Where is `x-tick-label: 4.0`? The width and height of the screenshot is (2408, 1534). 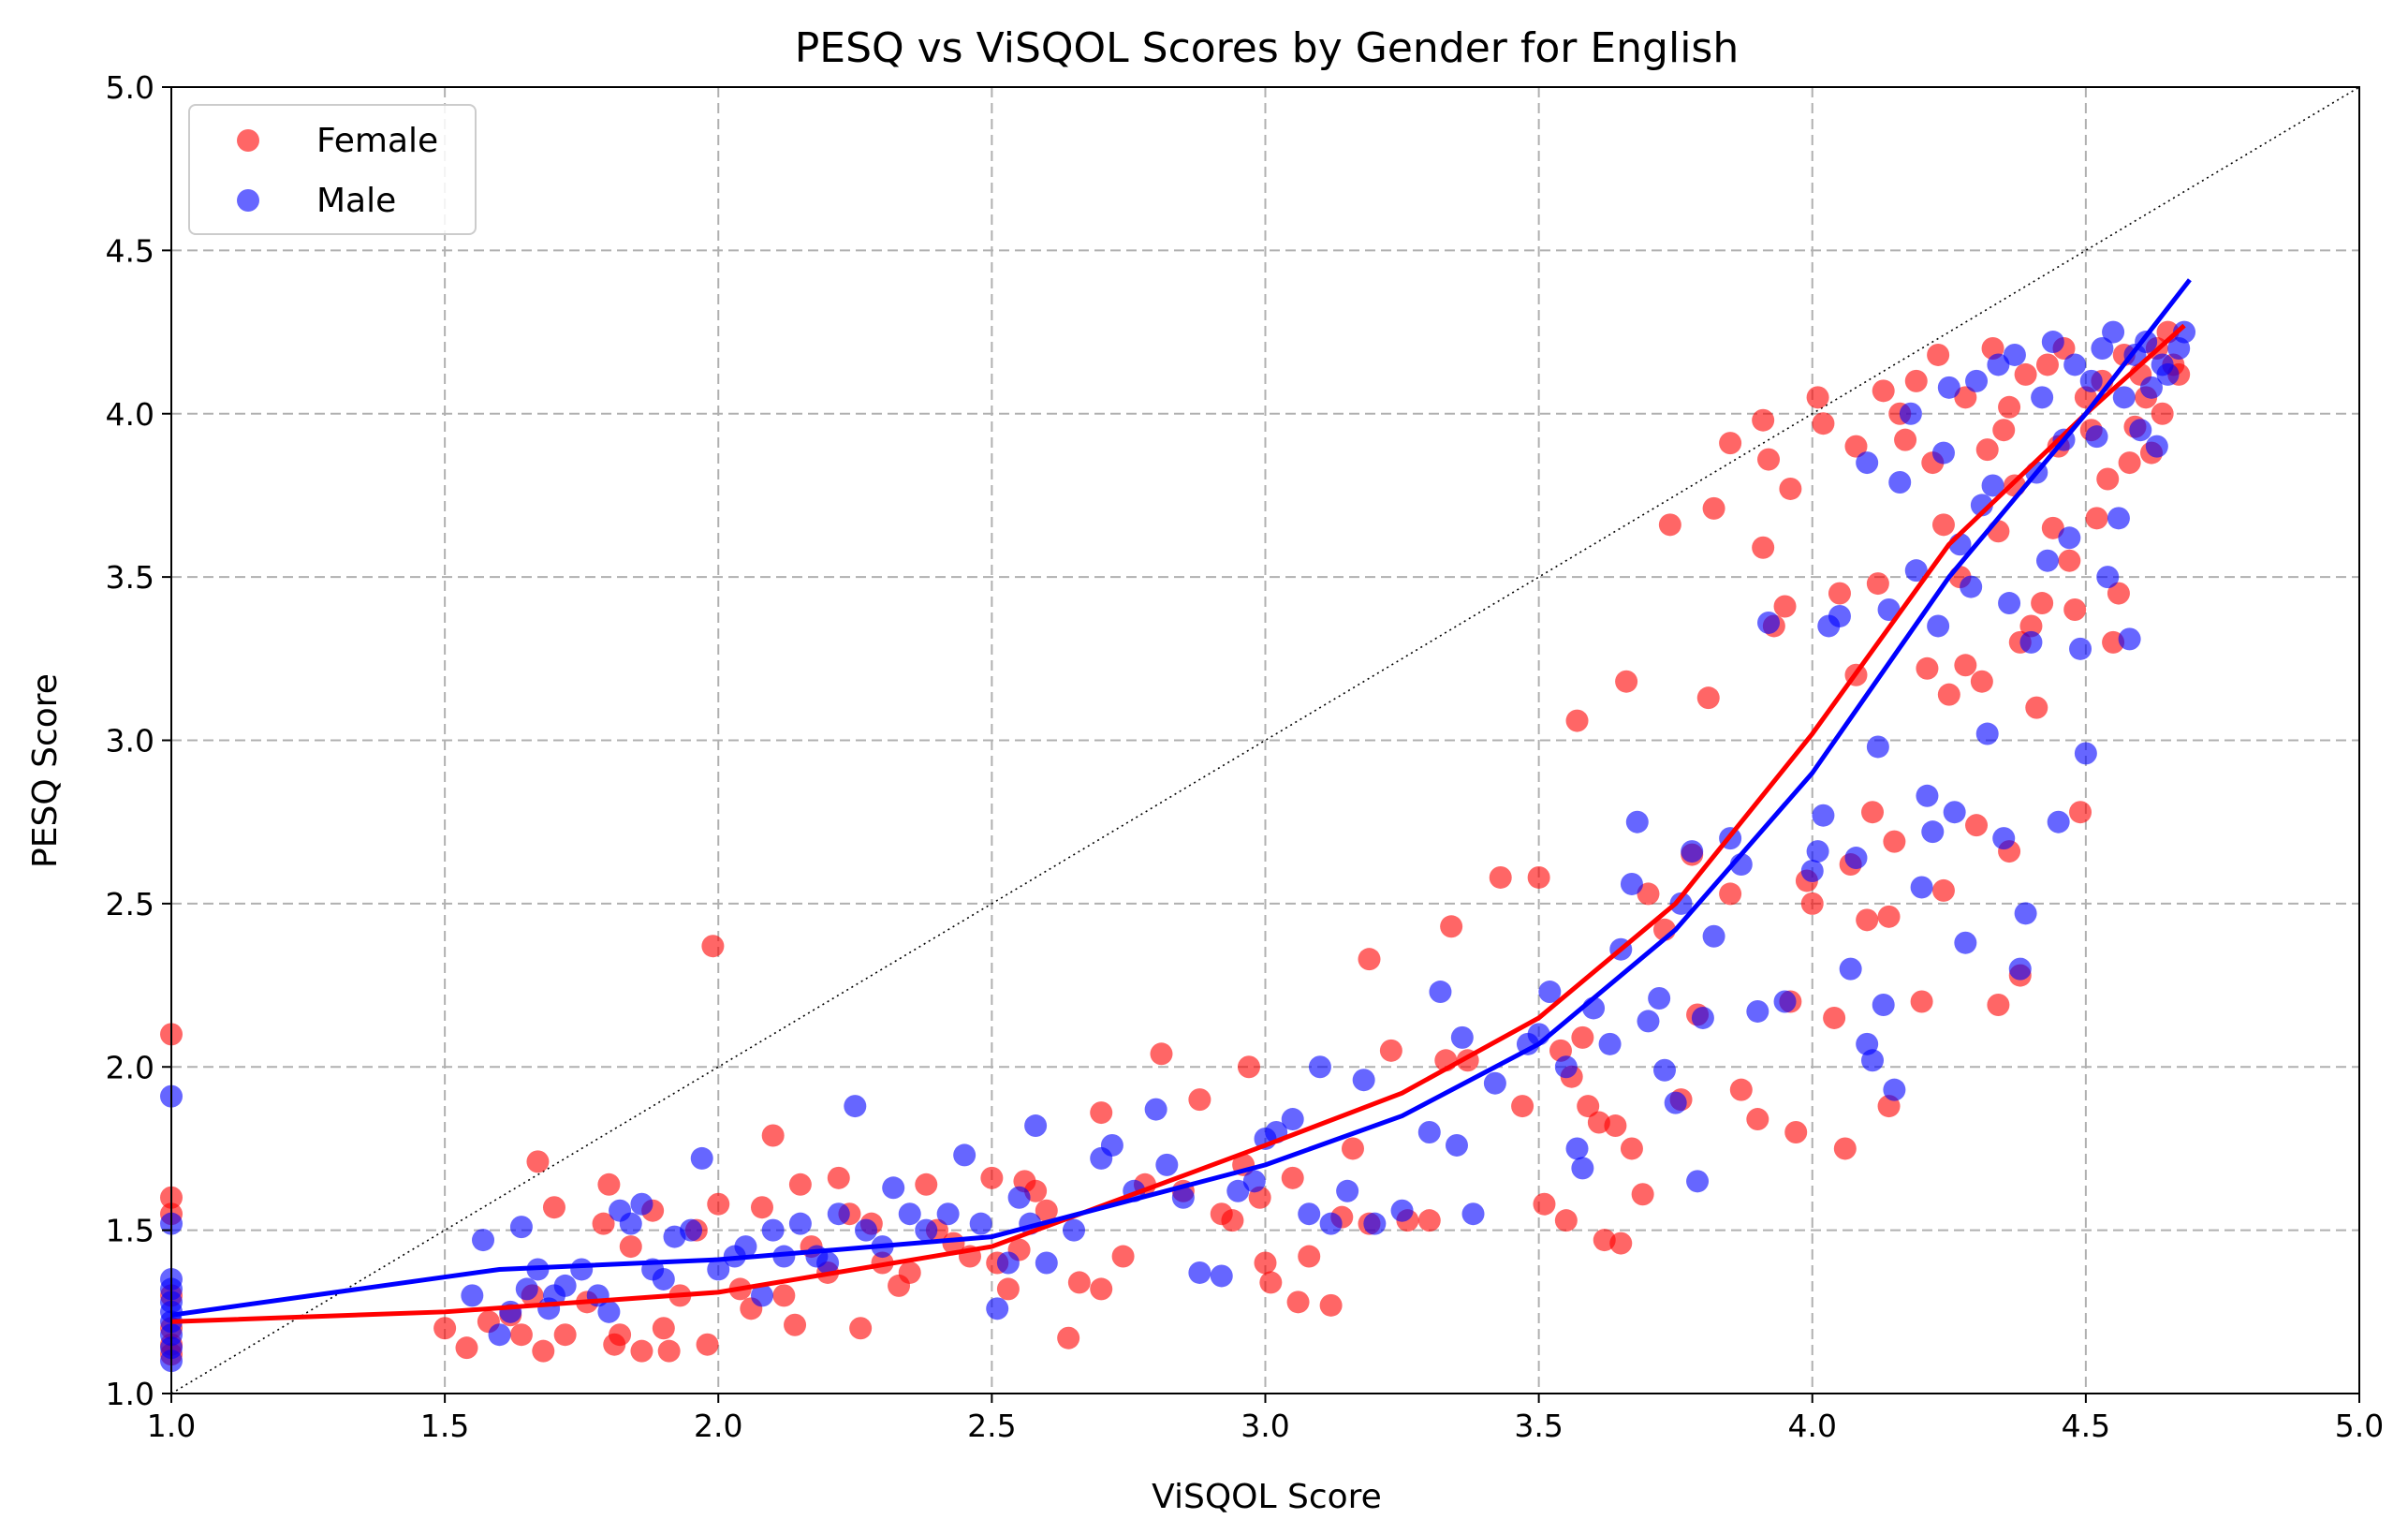
x-tick-label: 4.0 is located at coordinates (1812, 1426).